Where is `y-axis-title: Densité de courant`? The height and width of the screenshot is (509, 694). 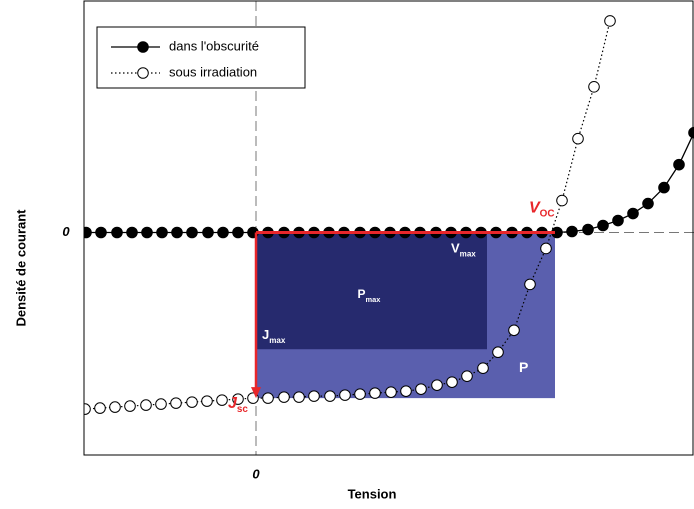 y-axis-title: Densité de courant is located at coordinates (20, 268).